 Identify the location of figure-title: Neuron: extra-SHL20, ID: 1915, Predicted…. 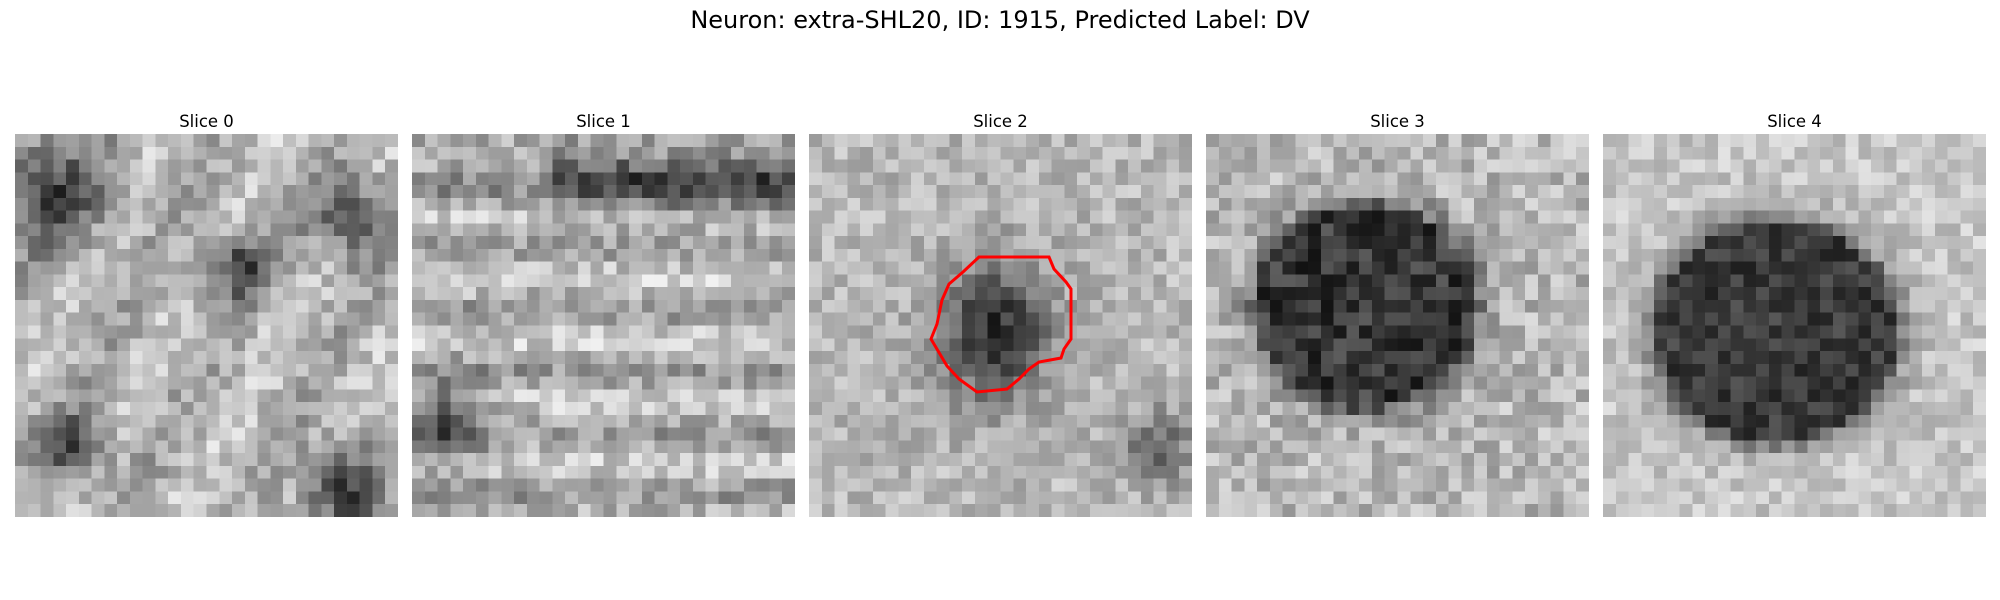
(1000, 20).